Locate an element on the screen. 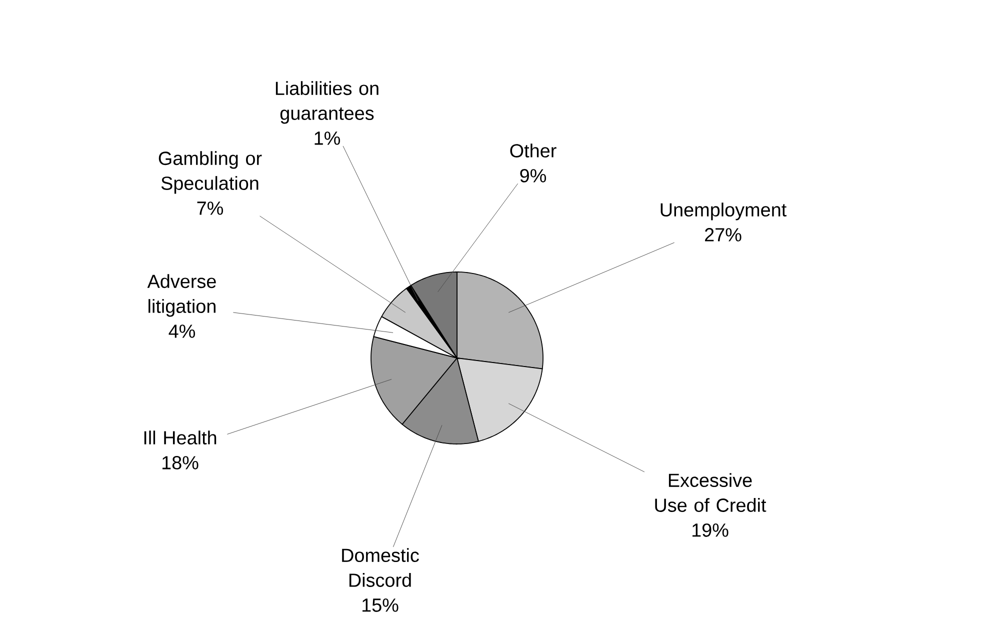  slice-label: Excessive Use of Credit is located at coordinates (710, 492).